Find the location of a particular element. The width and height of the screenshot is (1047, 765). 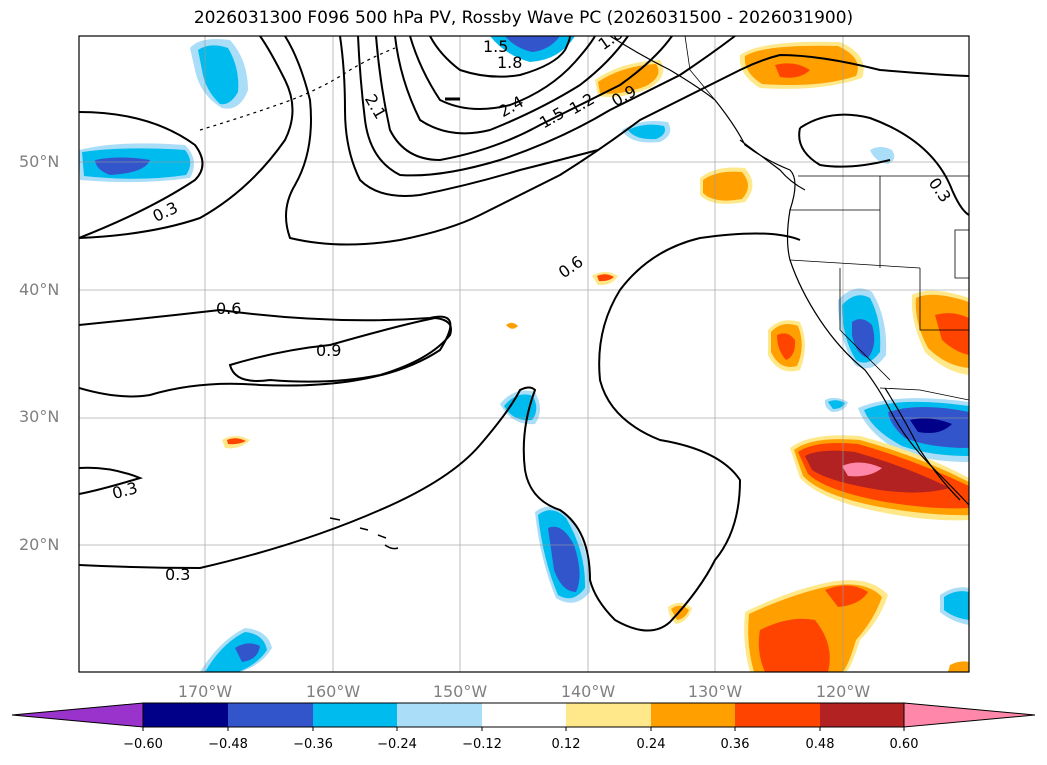

colorbar-tick-label: −0.12 is located at coordinates (482, 744).